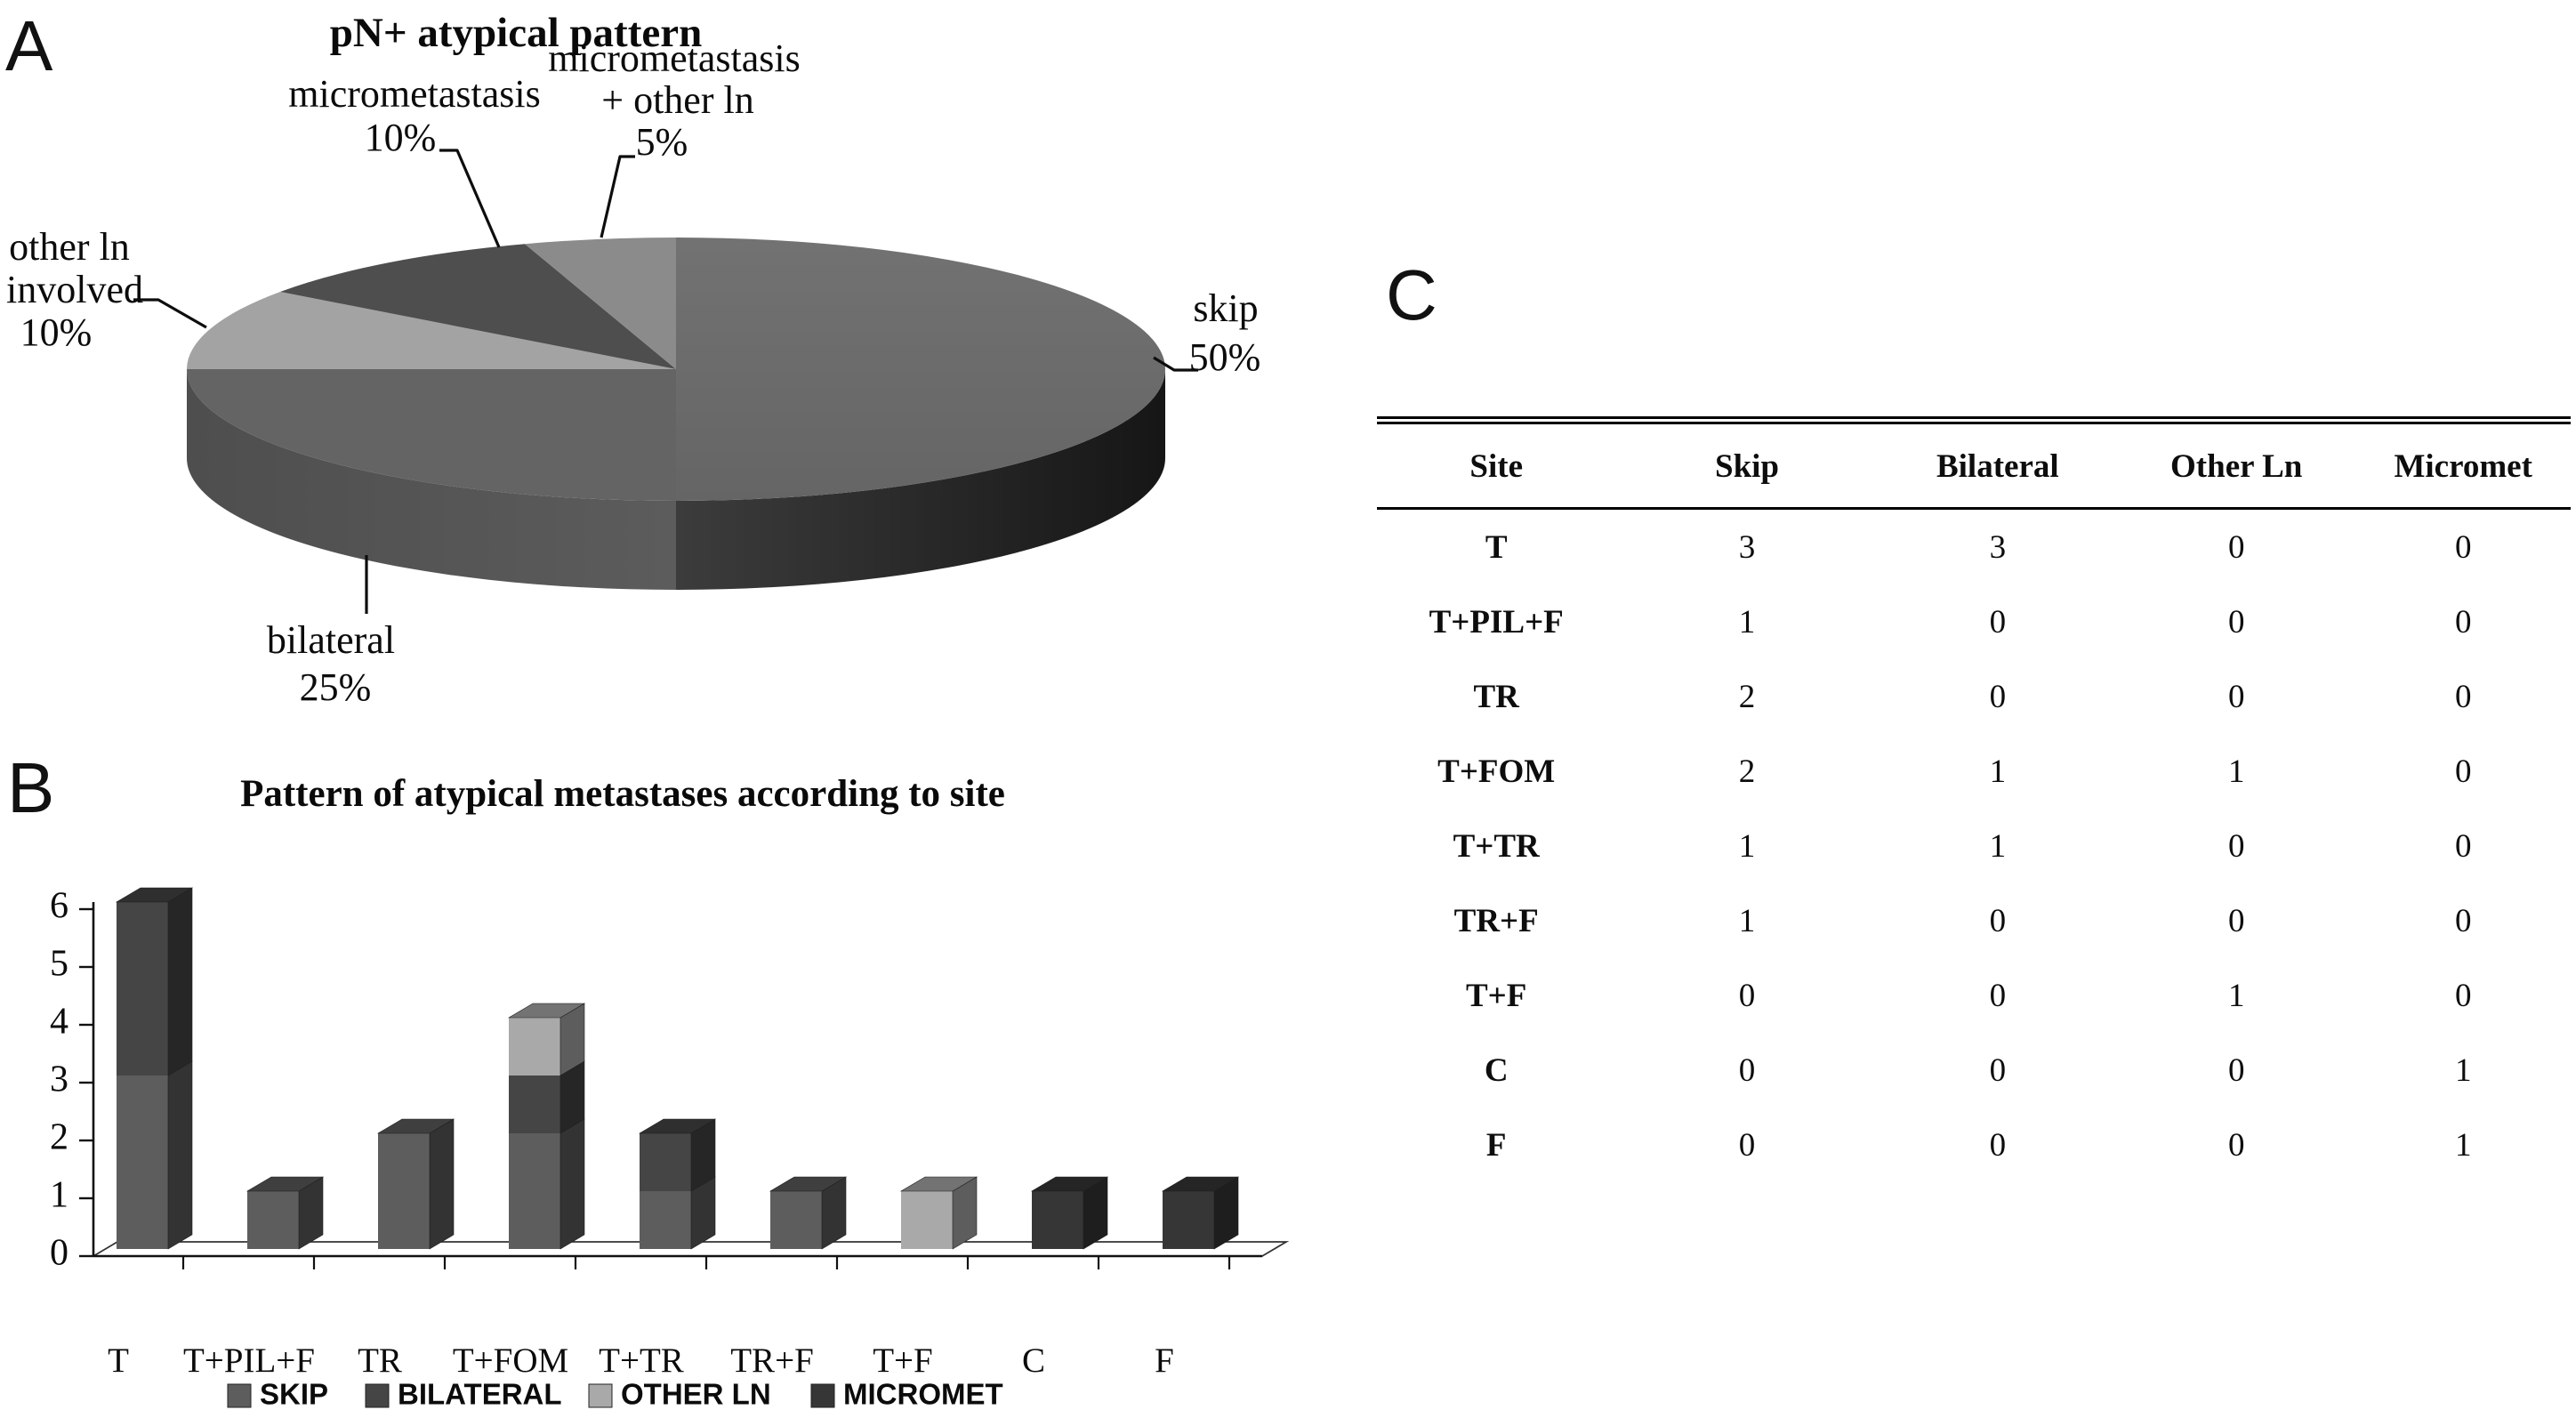  What do you see at coordinates (59, 907) in the screenshot?
I see `y-tick-label: 6` at bounding box center [59, 907].